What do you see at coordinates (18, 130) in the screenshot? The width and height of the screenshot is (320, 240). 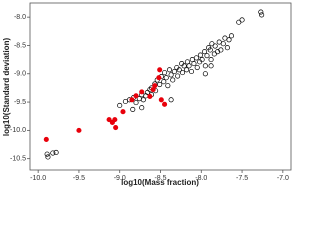 I see `y-tick-label: -10.0` at bounding box center [18, 130].